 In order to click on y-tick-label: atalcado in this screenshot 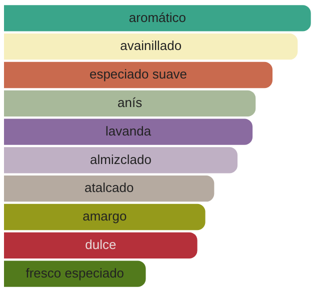, I will do `click(109, 188)`.